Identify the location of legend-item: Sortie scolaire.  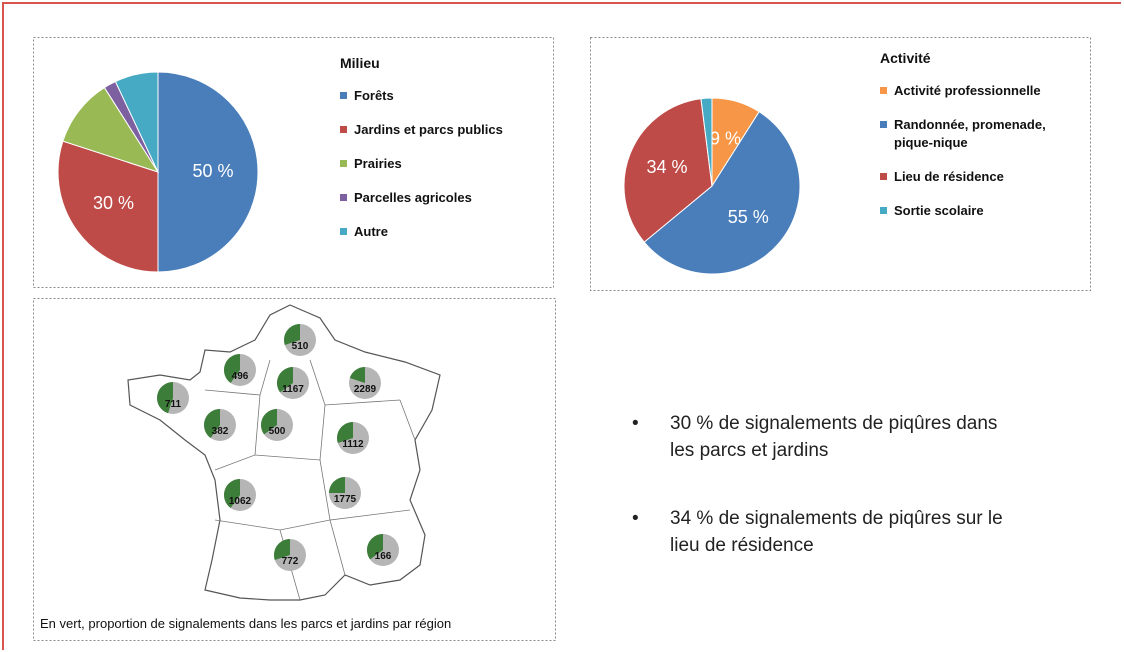
(970, 211).